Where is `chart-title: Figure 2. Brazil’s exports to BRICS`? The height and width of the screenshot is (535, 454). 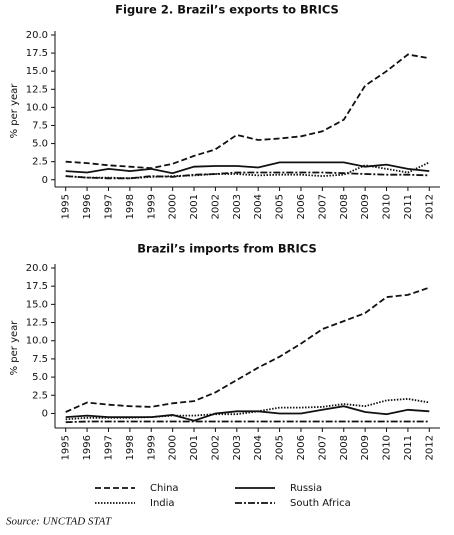
chart-title: Figure 2. Brazil’s exports to BRICS is located at coordinates (227, 10).